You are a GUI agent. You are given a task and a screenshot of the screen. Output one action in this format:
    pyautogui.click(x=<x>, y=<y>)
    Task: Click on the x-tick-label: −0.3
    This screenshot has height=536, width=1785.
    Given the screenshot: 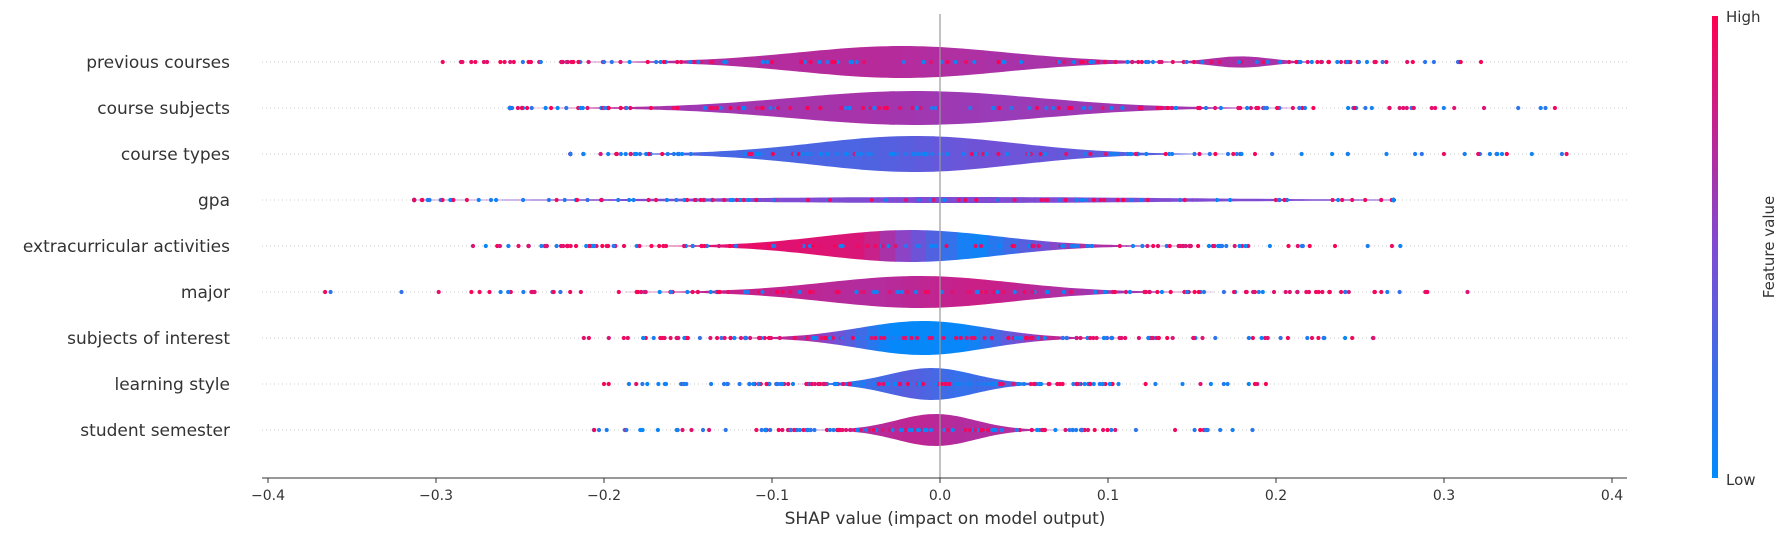 What is the action you would take?
    pyautogui.click(x=436, y=496)
    